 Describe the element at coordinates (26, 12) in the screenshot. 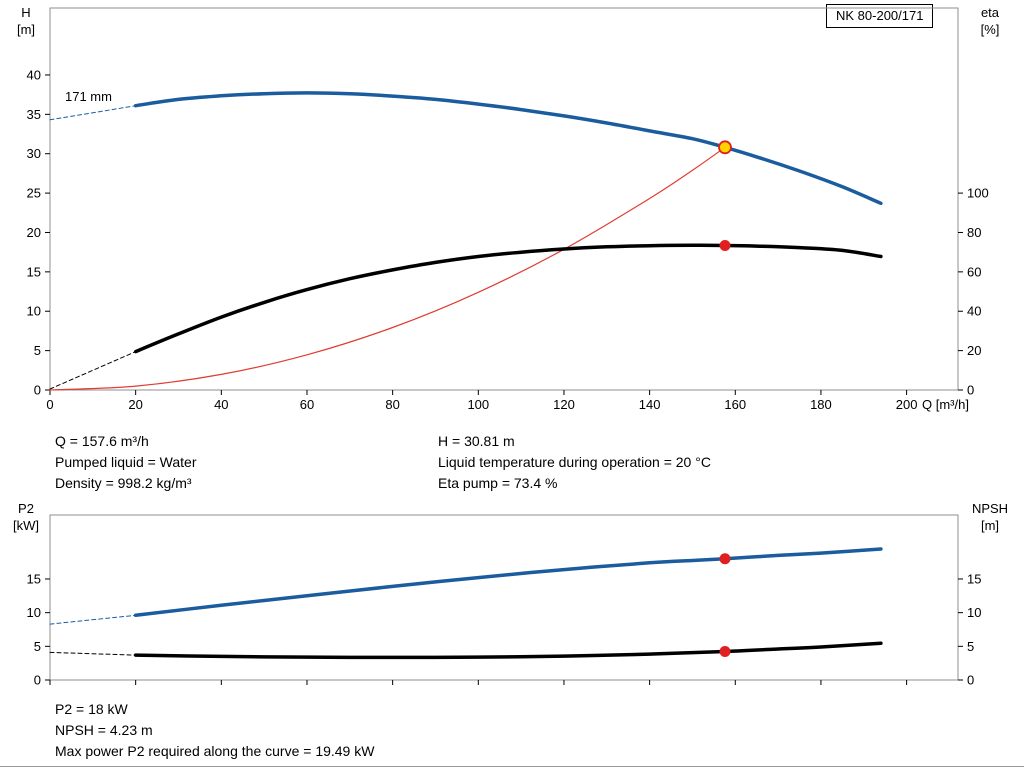

I see `h-axis-symbol: H` at that location.